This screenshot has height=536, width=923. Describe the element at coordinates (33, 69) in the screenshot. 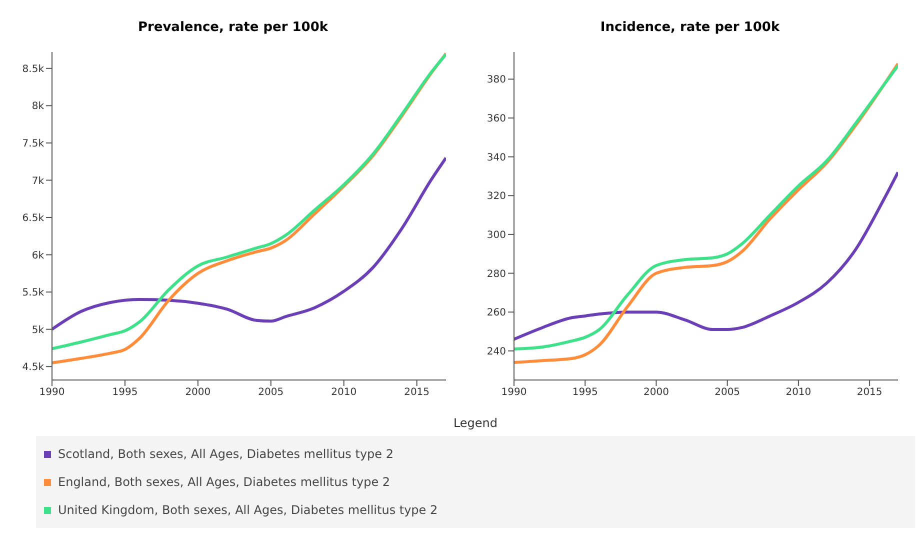

I see `y-tick-label: 8.5k` at that location.